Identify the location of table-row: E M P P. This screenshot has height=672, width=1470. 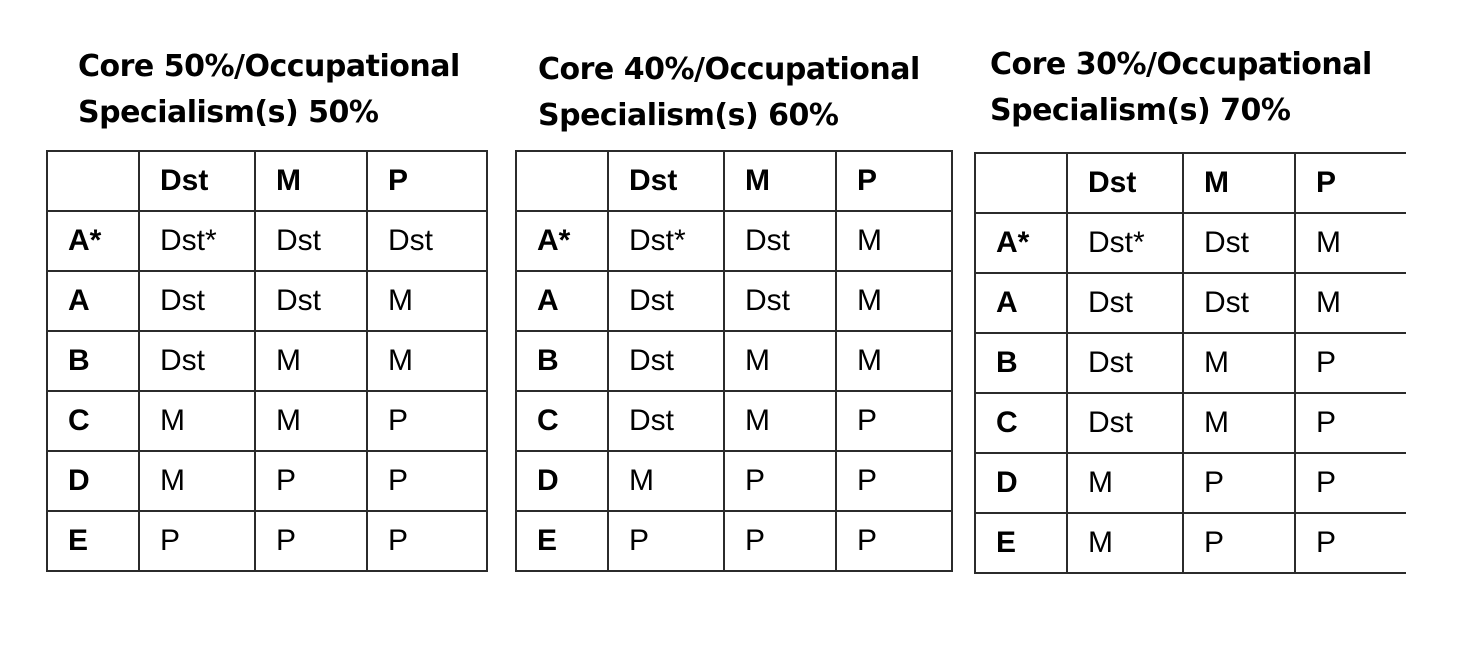
(1190, 543).